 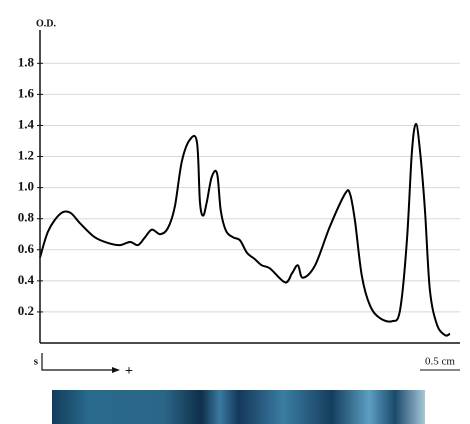 What do you see at coordinates (26, 92) in the screenshot?
I see `y-tick-label: 1.6` at bounding box center [26, 92].